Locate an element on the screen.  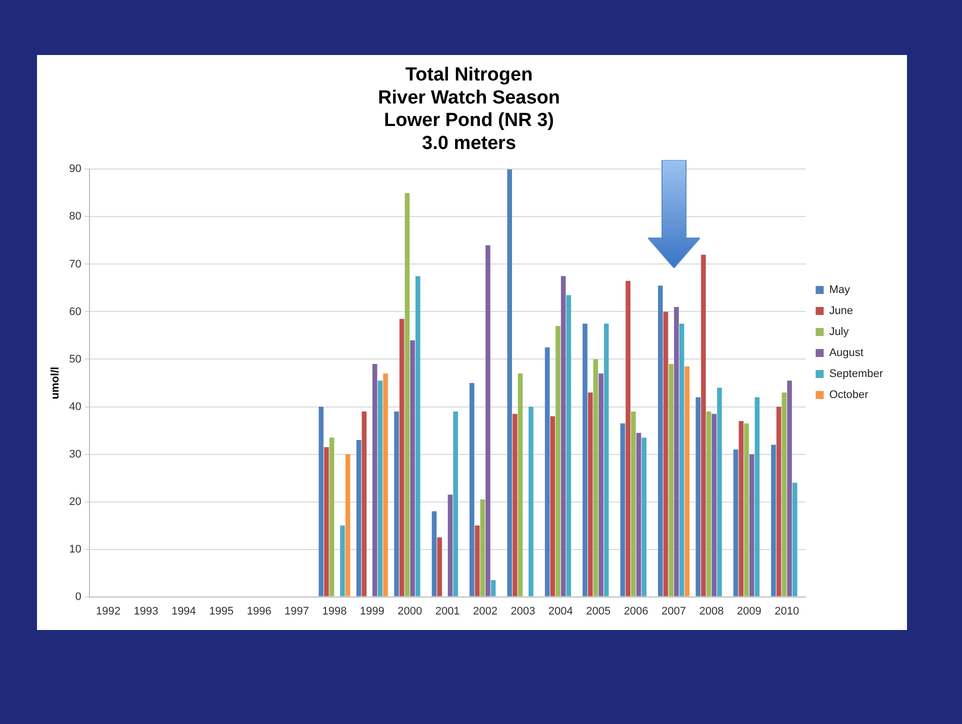
x-tick-label: 2010 is located at coordinates (787, 611).